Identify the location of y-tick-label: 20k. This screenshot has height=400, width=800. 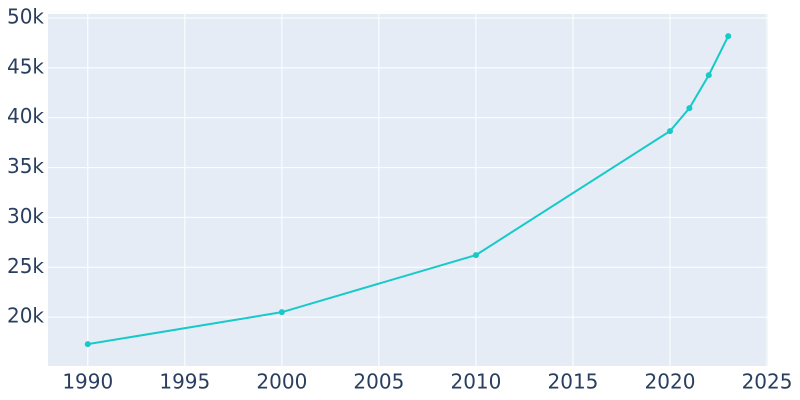
(25, 316).